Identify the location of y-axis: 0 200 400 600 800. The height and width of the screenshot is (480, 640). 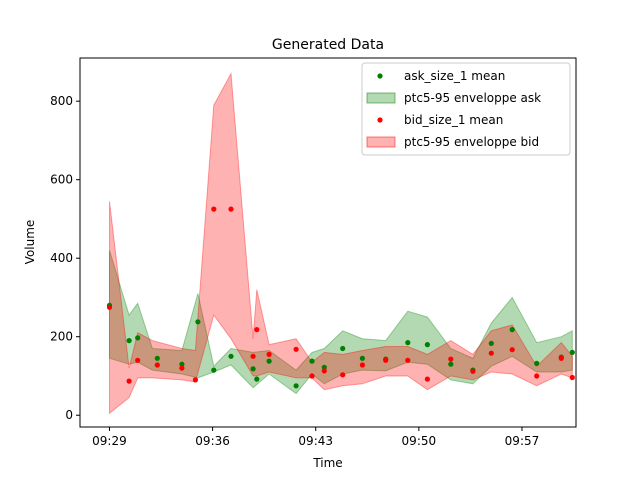
(65, 258).